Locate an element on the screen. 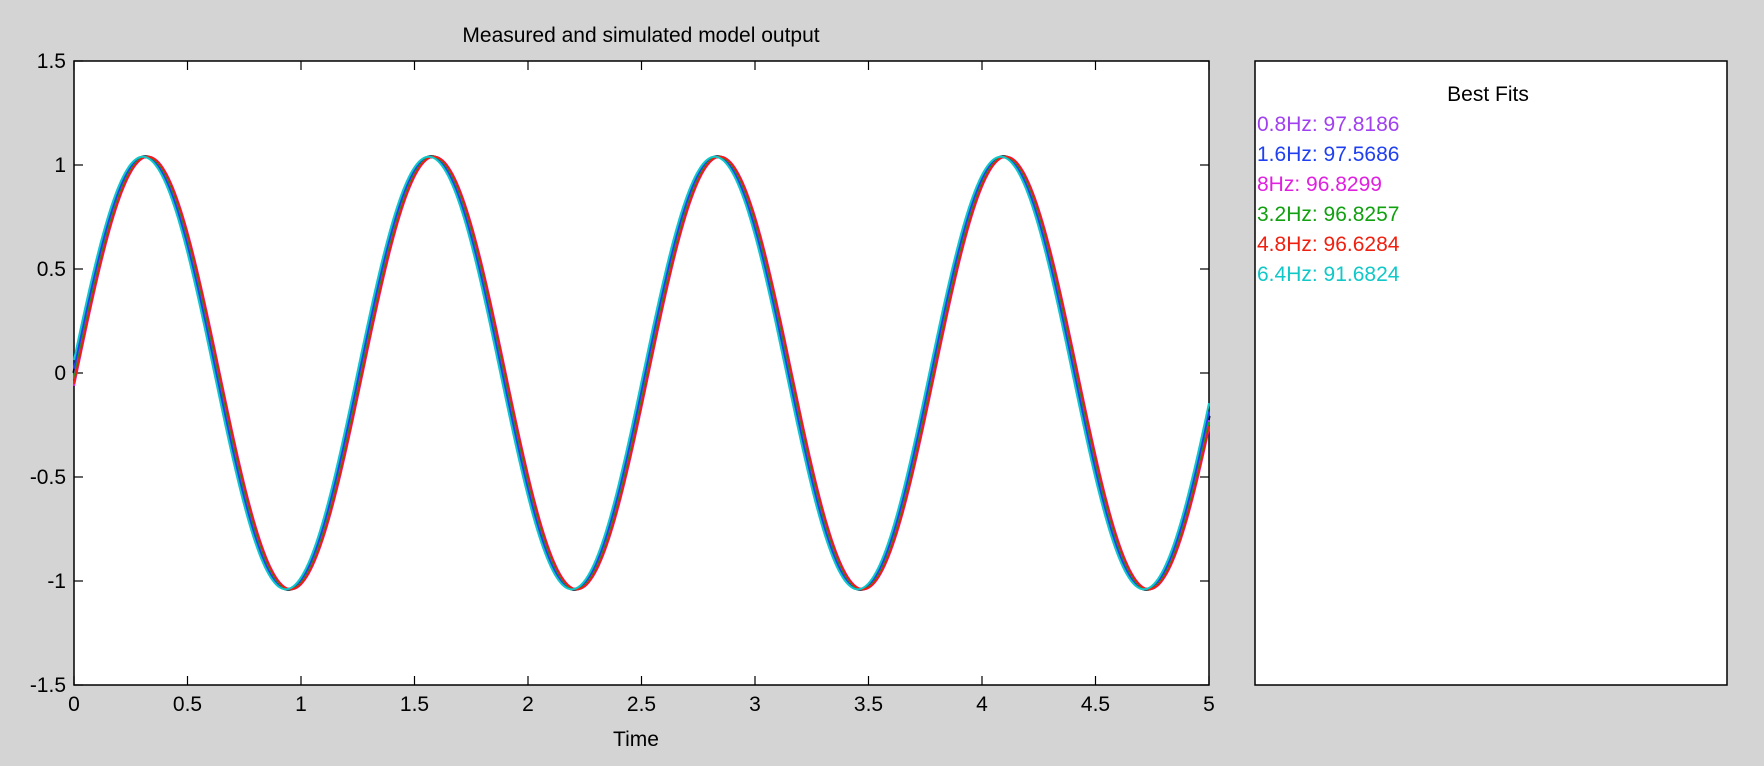 This screenshot has width=1764, height=766. y-tick-label: 0 is located at coordinates (60, 373).